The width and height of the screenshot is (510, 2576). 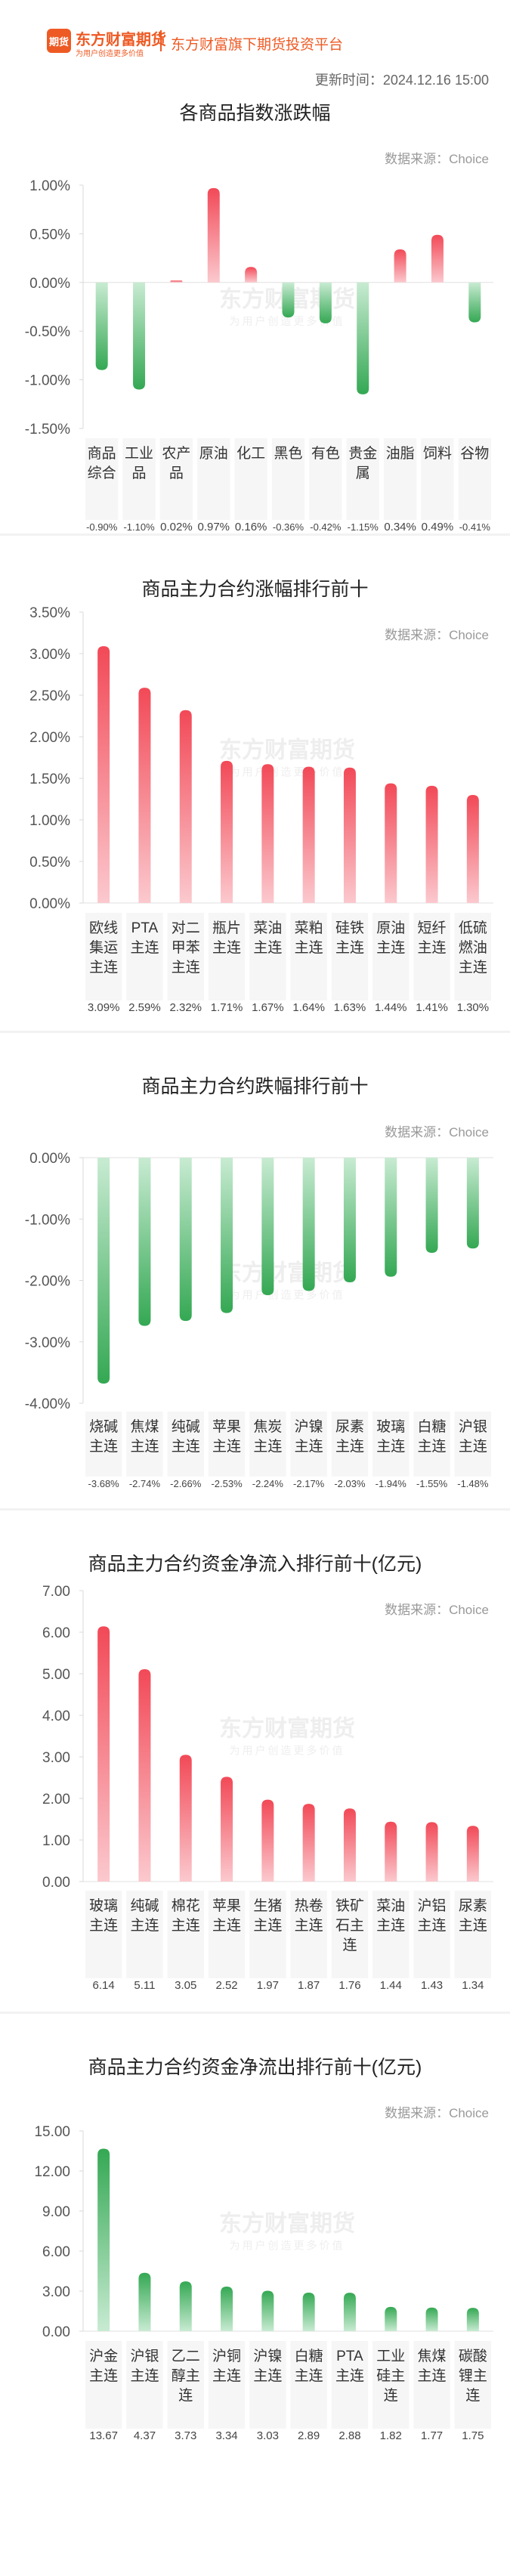 What do you see at coordinates (161, 40) in the screenshot?
I see `logo-divider` at bounding box center [161, 40].